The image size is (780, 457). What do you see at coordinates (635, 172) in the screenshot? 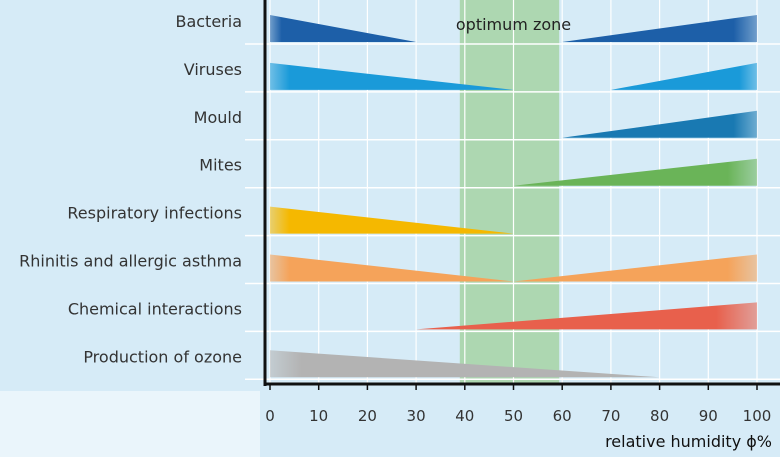
I see `band-mites-right` at bounding box center [635, 172].